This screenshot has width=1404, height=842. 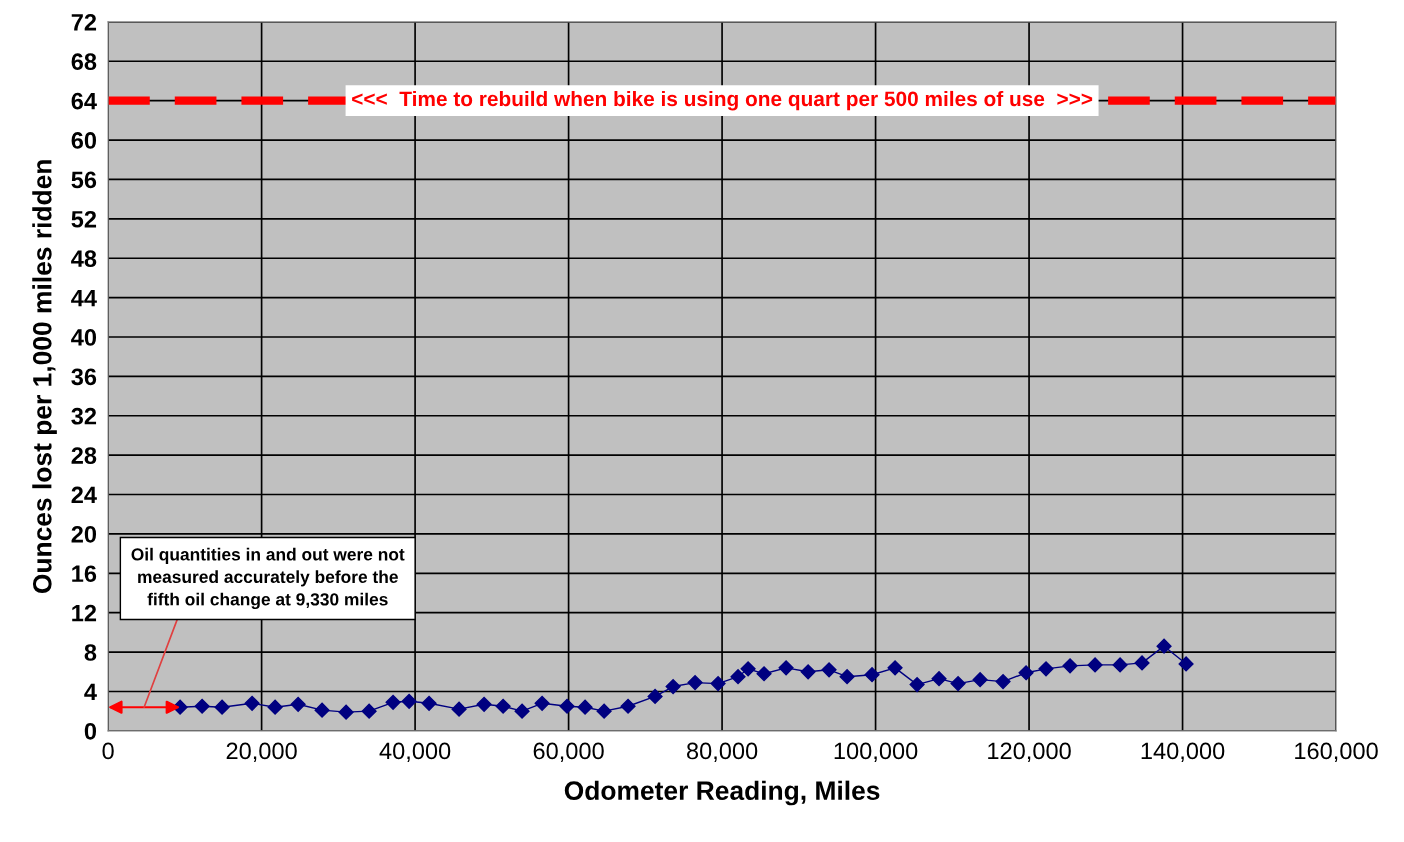 I want to click on annotation: Oil quantities in and out were not measured accurately before the fifth oil change at 9,330 miles, so click(x=268, y=578).